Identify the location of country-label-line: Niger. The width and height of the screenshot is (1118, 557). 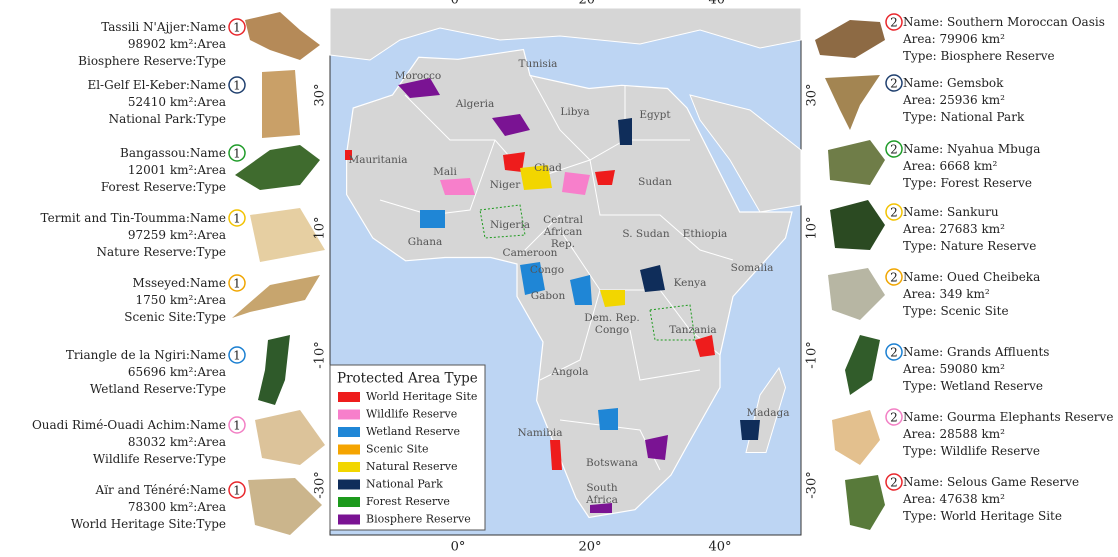
(505, 185).